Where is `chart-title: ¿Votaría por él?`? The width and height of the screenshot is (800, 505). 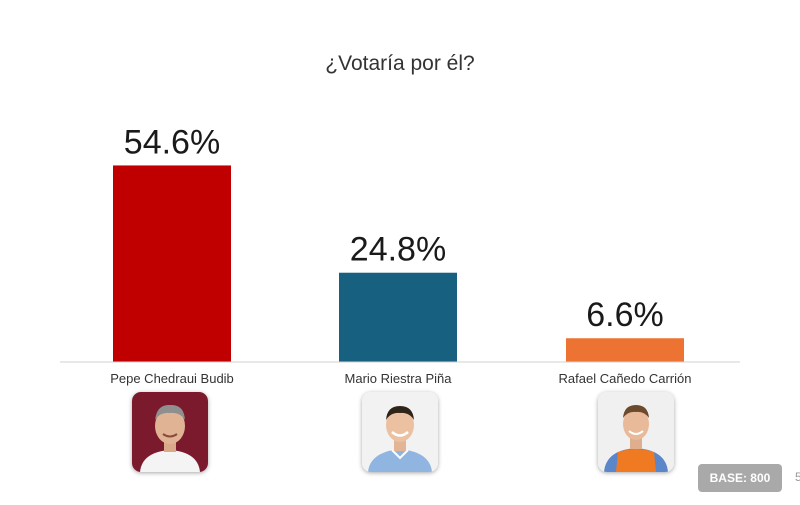 chart-title: ¿Votaría por él? is located at coordinates (400, 63).